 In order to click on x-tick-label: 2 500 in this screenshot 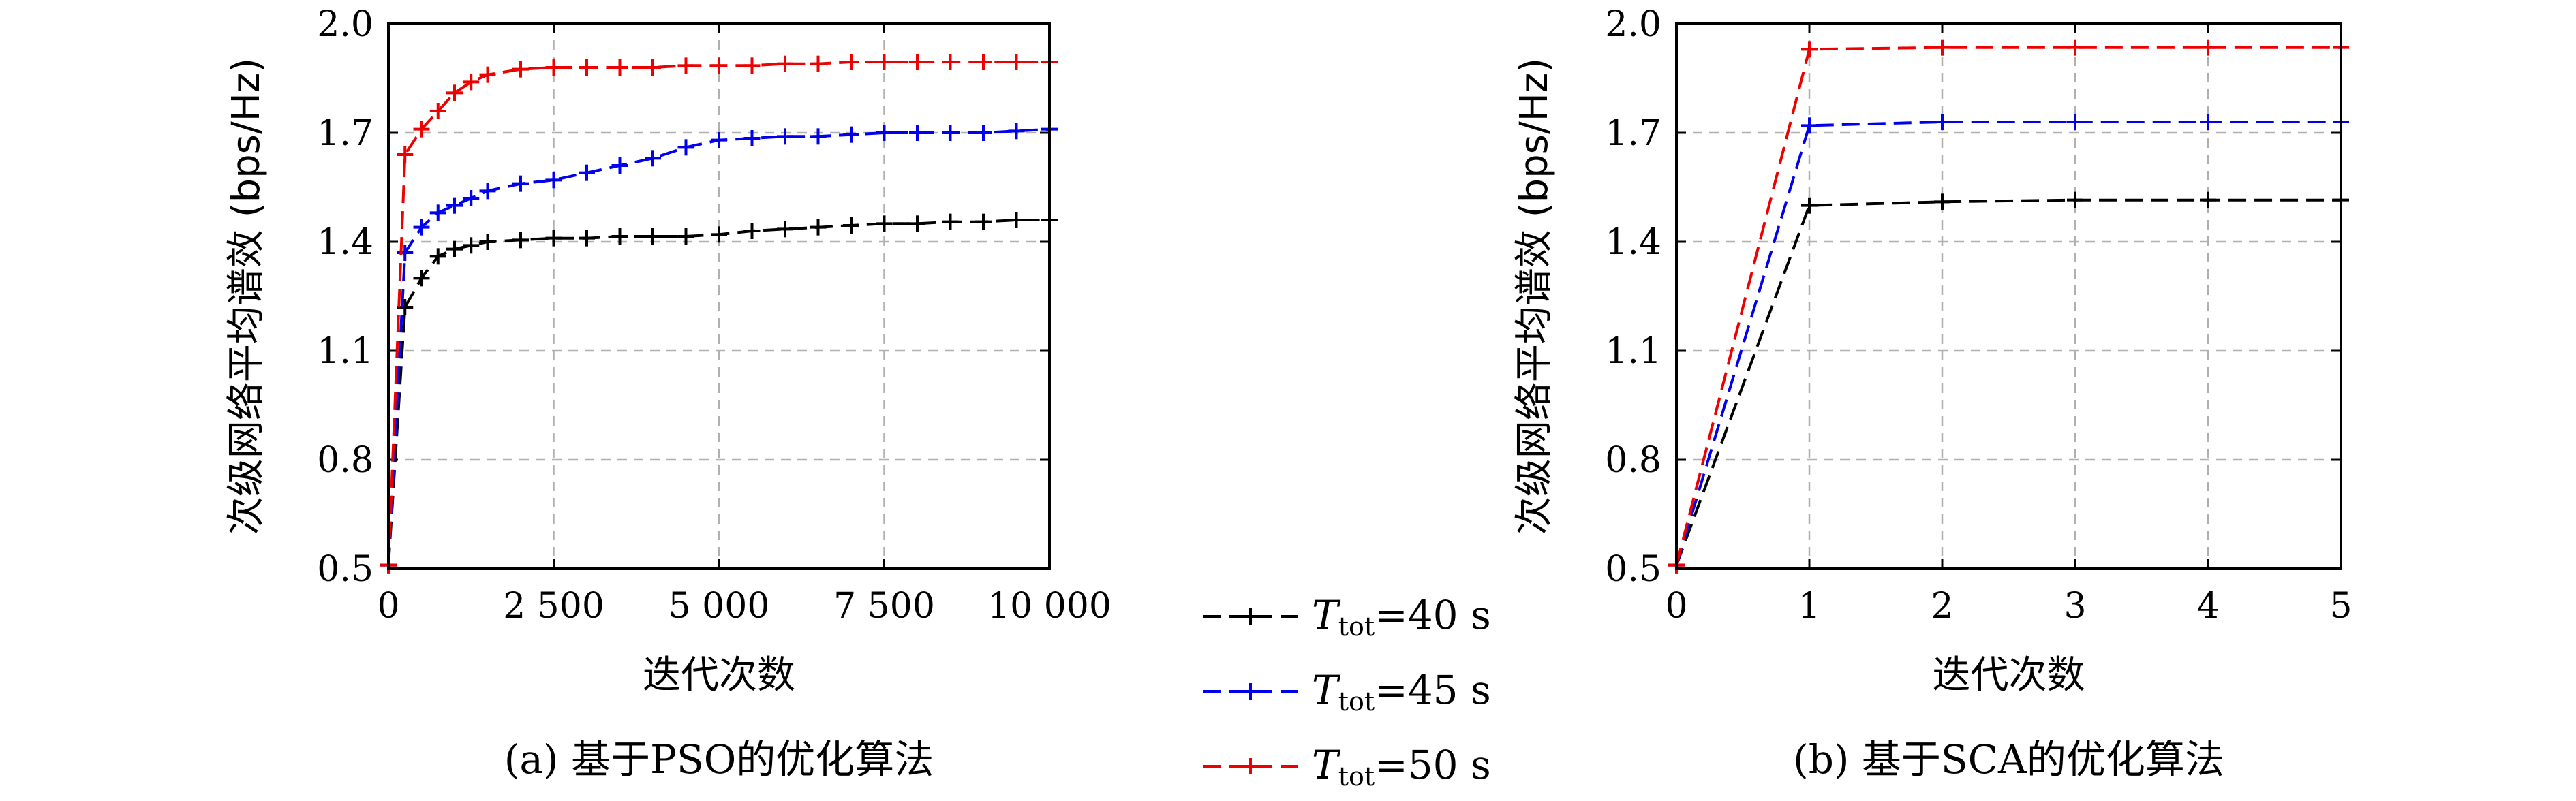, I will do `click(553, 606)`.